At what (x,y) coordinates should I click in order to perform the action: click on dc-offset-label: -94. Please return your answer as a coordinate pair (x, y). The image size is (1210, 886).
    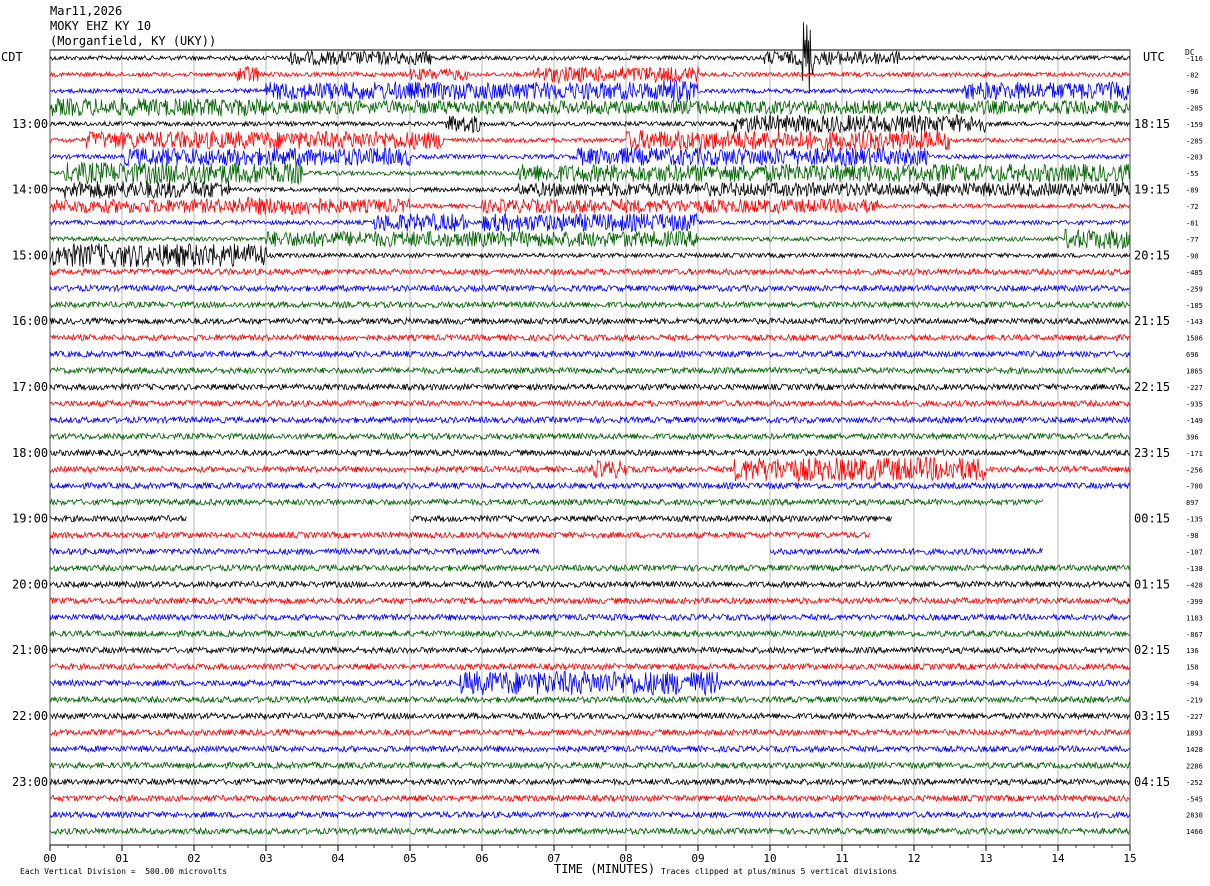
    Looking at the image, I should click on (1192, 684).